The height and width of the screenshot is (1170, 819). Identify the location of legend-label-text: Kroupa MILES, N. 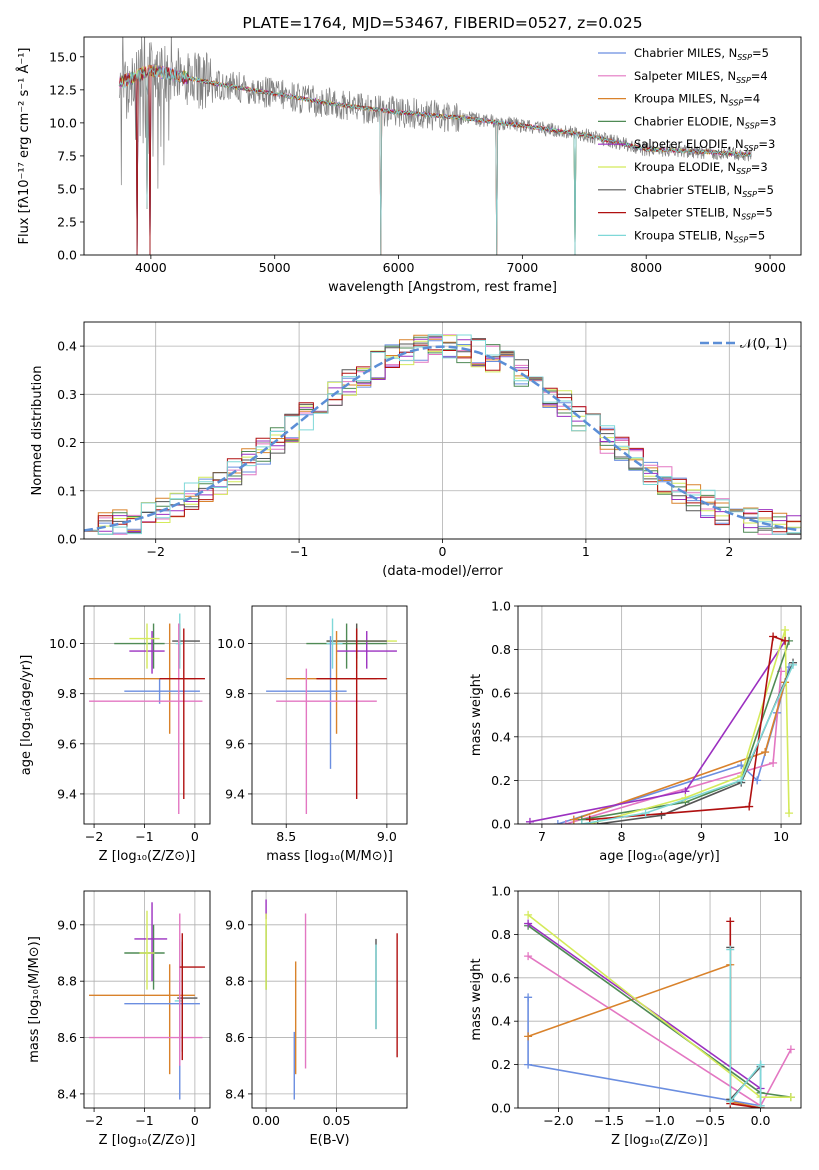
(681, 99).